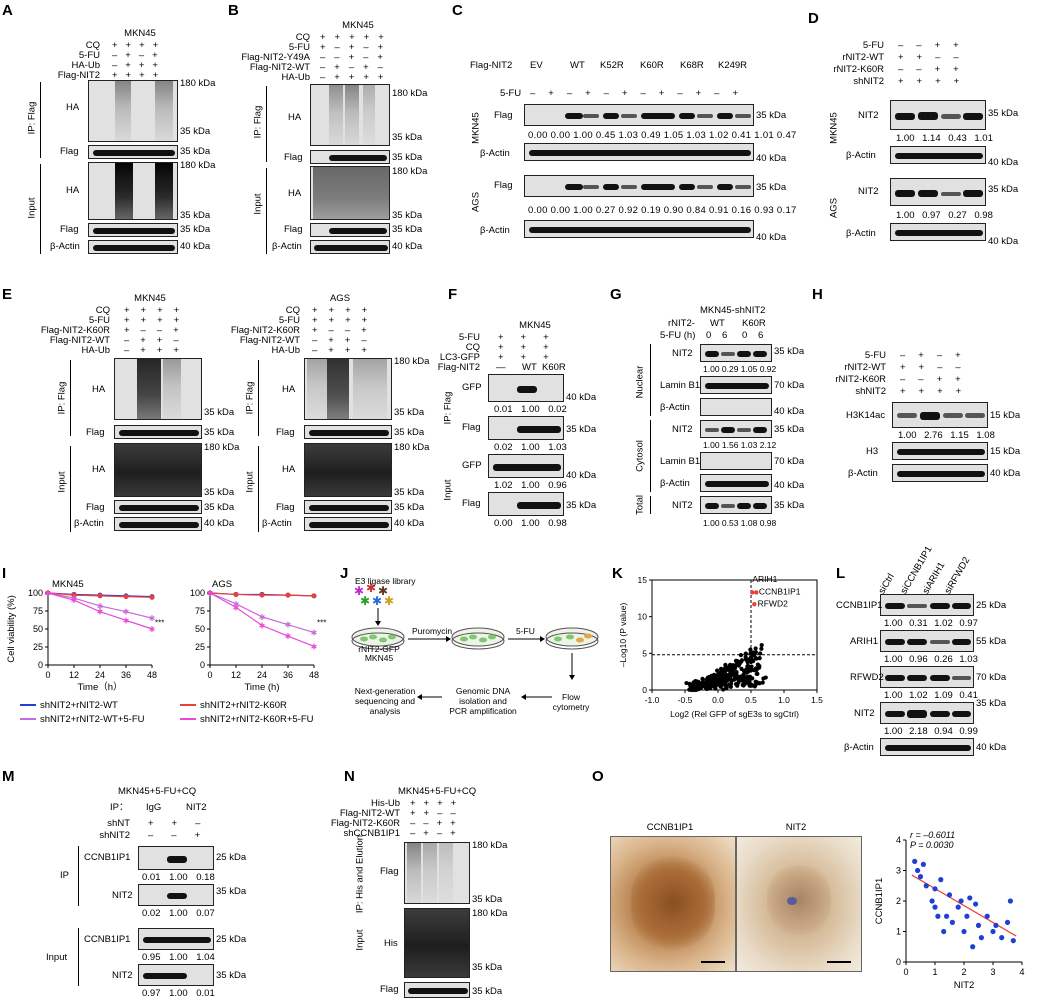 Image resolution: width=1053 pixels, height=1004 pixels. Describe the element at coordinates (8, 776) in the screenshot. I see `panel-label-m: M` at that location.